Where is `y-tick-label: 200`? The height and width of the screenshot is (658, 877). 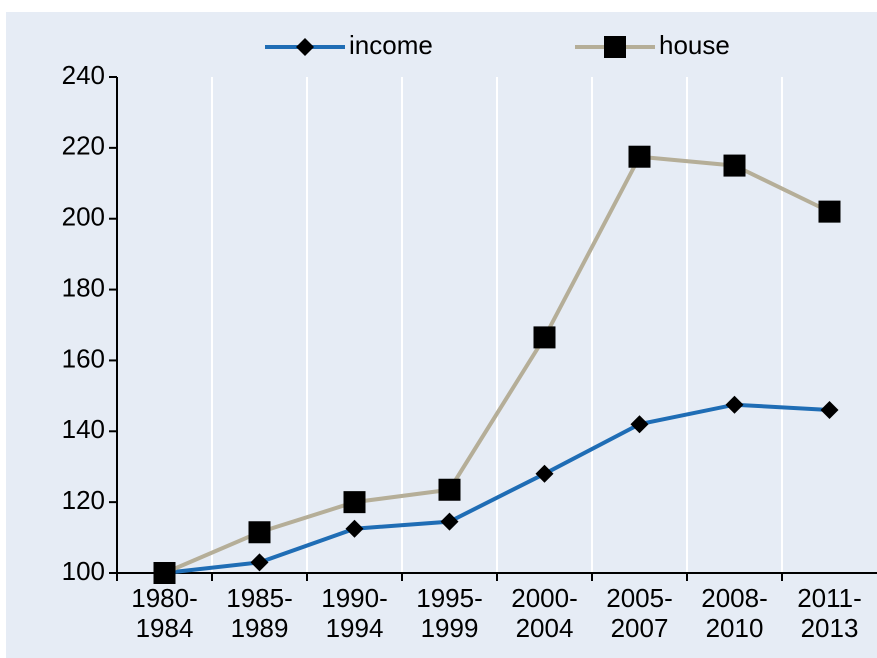 y-tick-label: 200 is located at coordinates (83, 217).